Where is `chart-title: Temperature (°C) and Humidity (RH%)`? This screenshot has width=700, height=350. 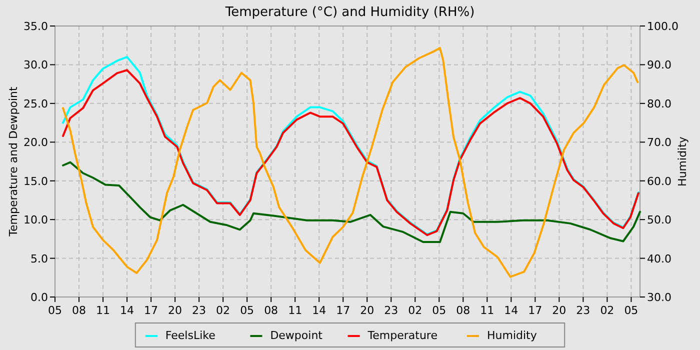
chart-title: Temperature (°C) and Humidity (RH%) is located at coordinates (349, 12).